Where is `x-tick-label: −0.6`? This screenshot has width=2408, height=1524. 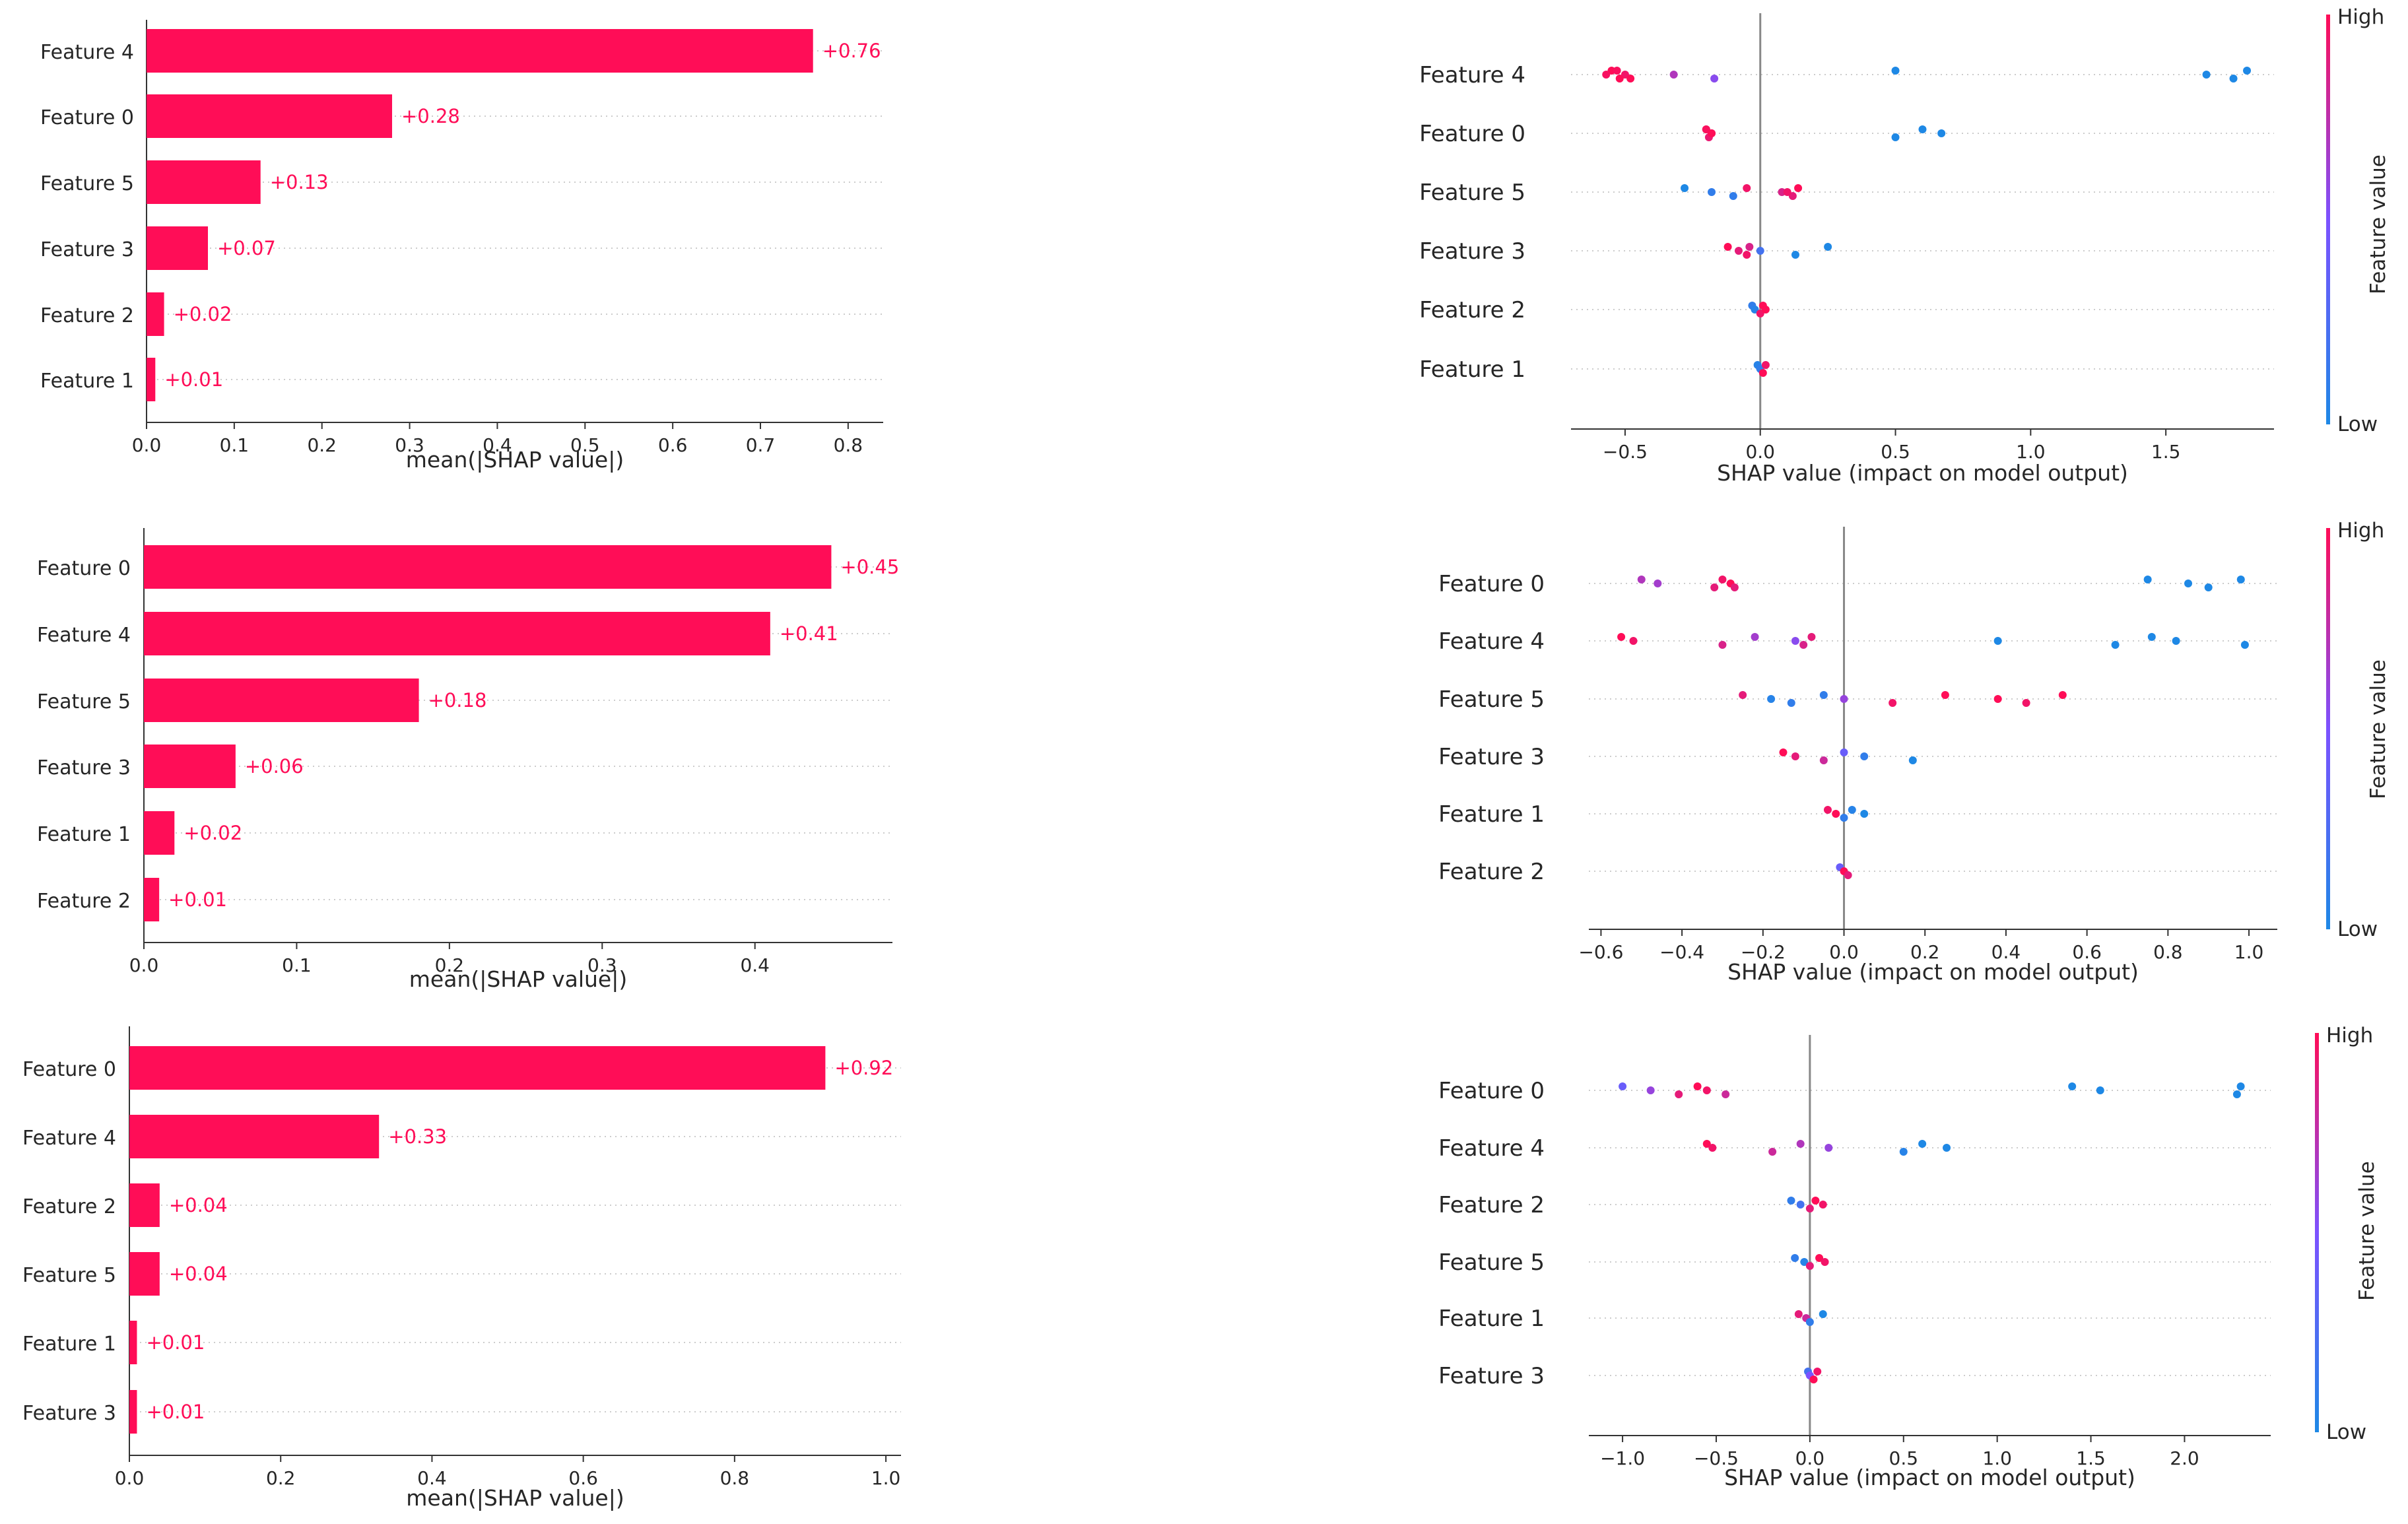
x-tick-label: −0.6 is located at coordinates (1600, 952).